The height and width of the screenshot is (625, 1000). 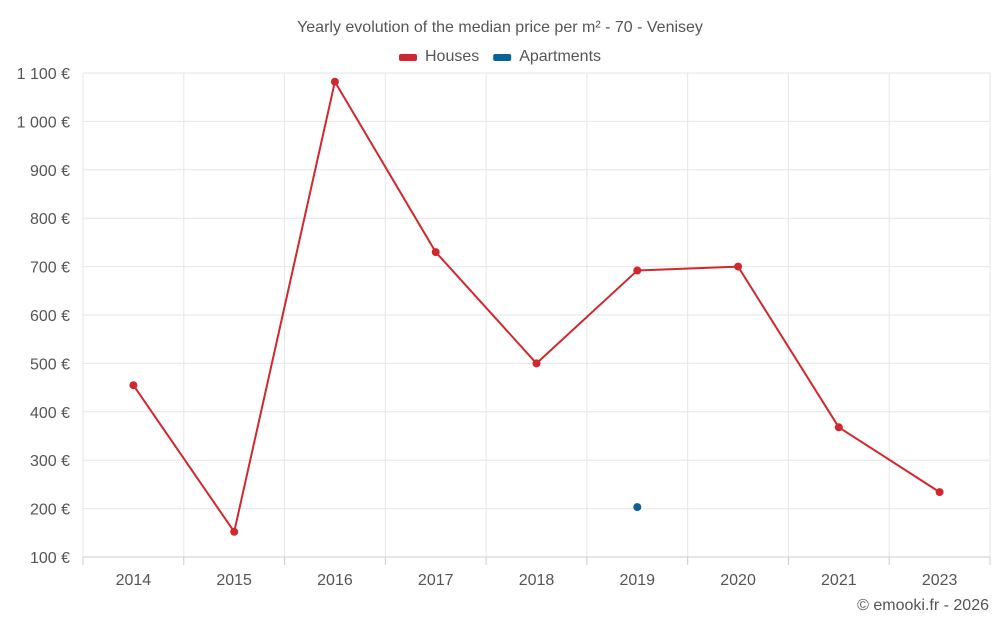 What do you see at coordinates (50, 364) in the screenshot?
I see `y-tick-label: 500 €` at bounding box center [50, 364].